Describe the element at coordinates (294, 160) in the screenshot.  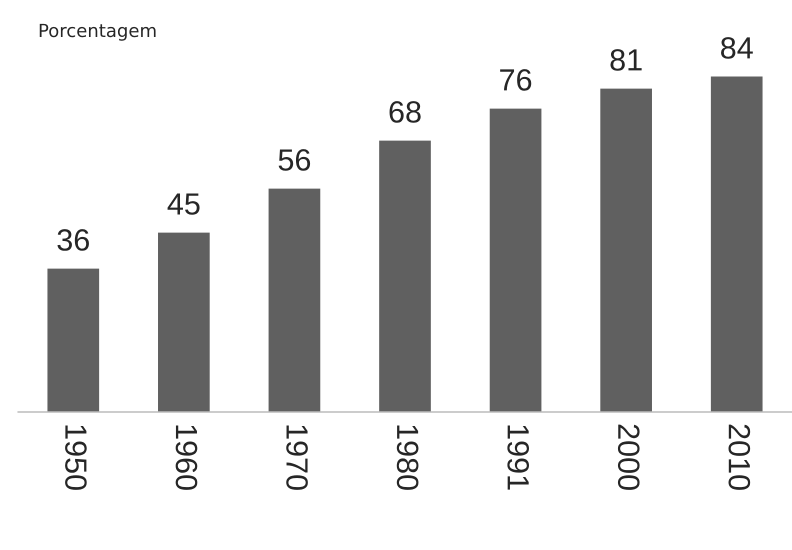
I see `data-label: 56` at that location.